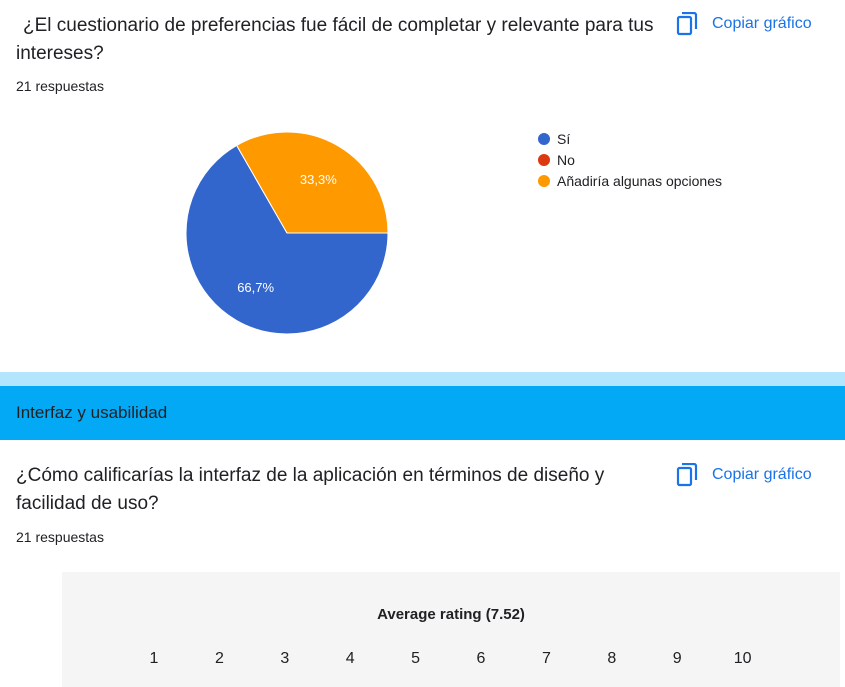 The width and height of the screenshot is (845, 687). Describe the element at coordinates (612, 658) in the screenshot. I see `rating-scale-label-8: 8` at that location.